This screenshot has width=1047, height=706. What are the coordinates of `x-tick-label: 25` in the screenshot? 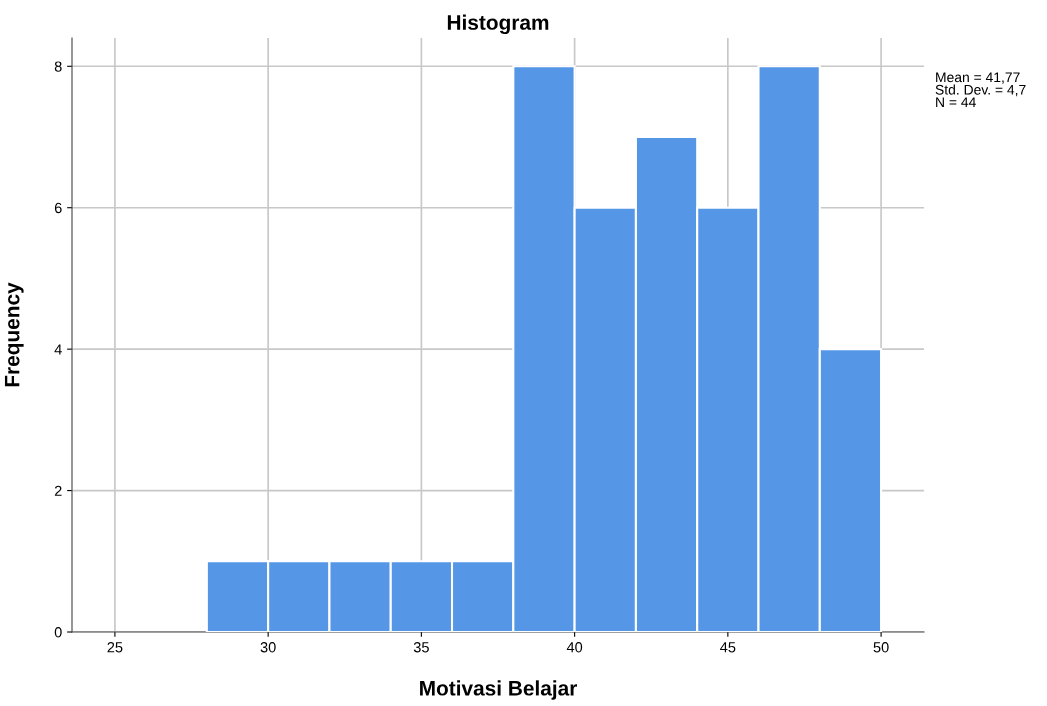 It's located at (115, 647).